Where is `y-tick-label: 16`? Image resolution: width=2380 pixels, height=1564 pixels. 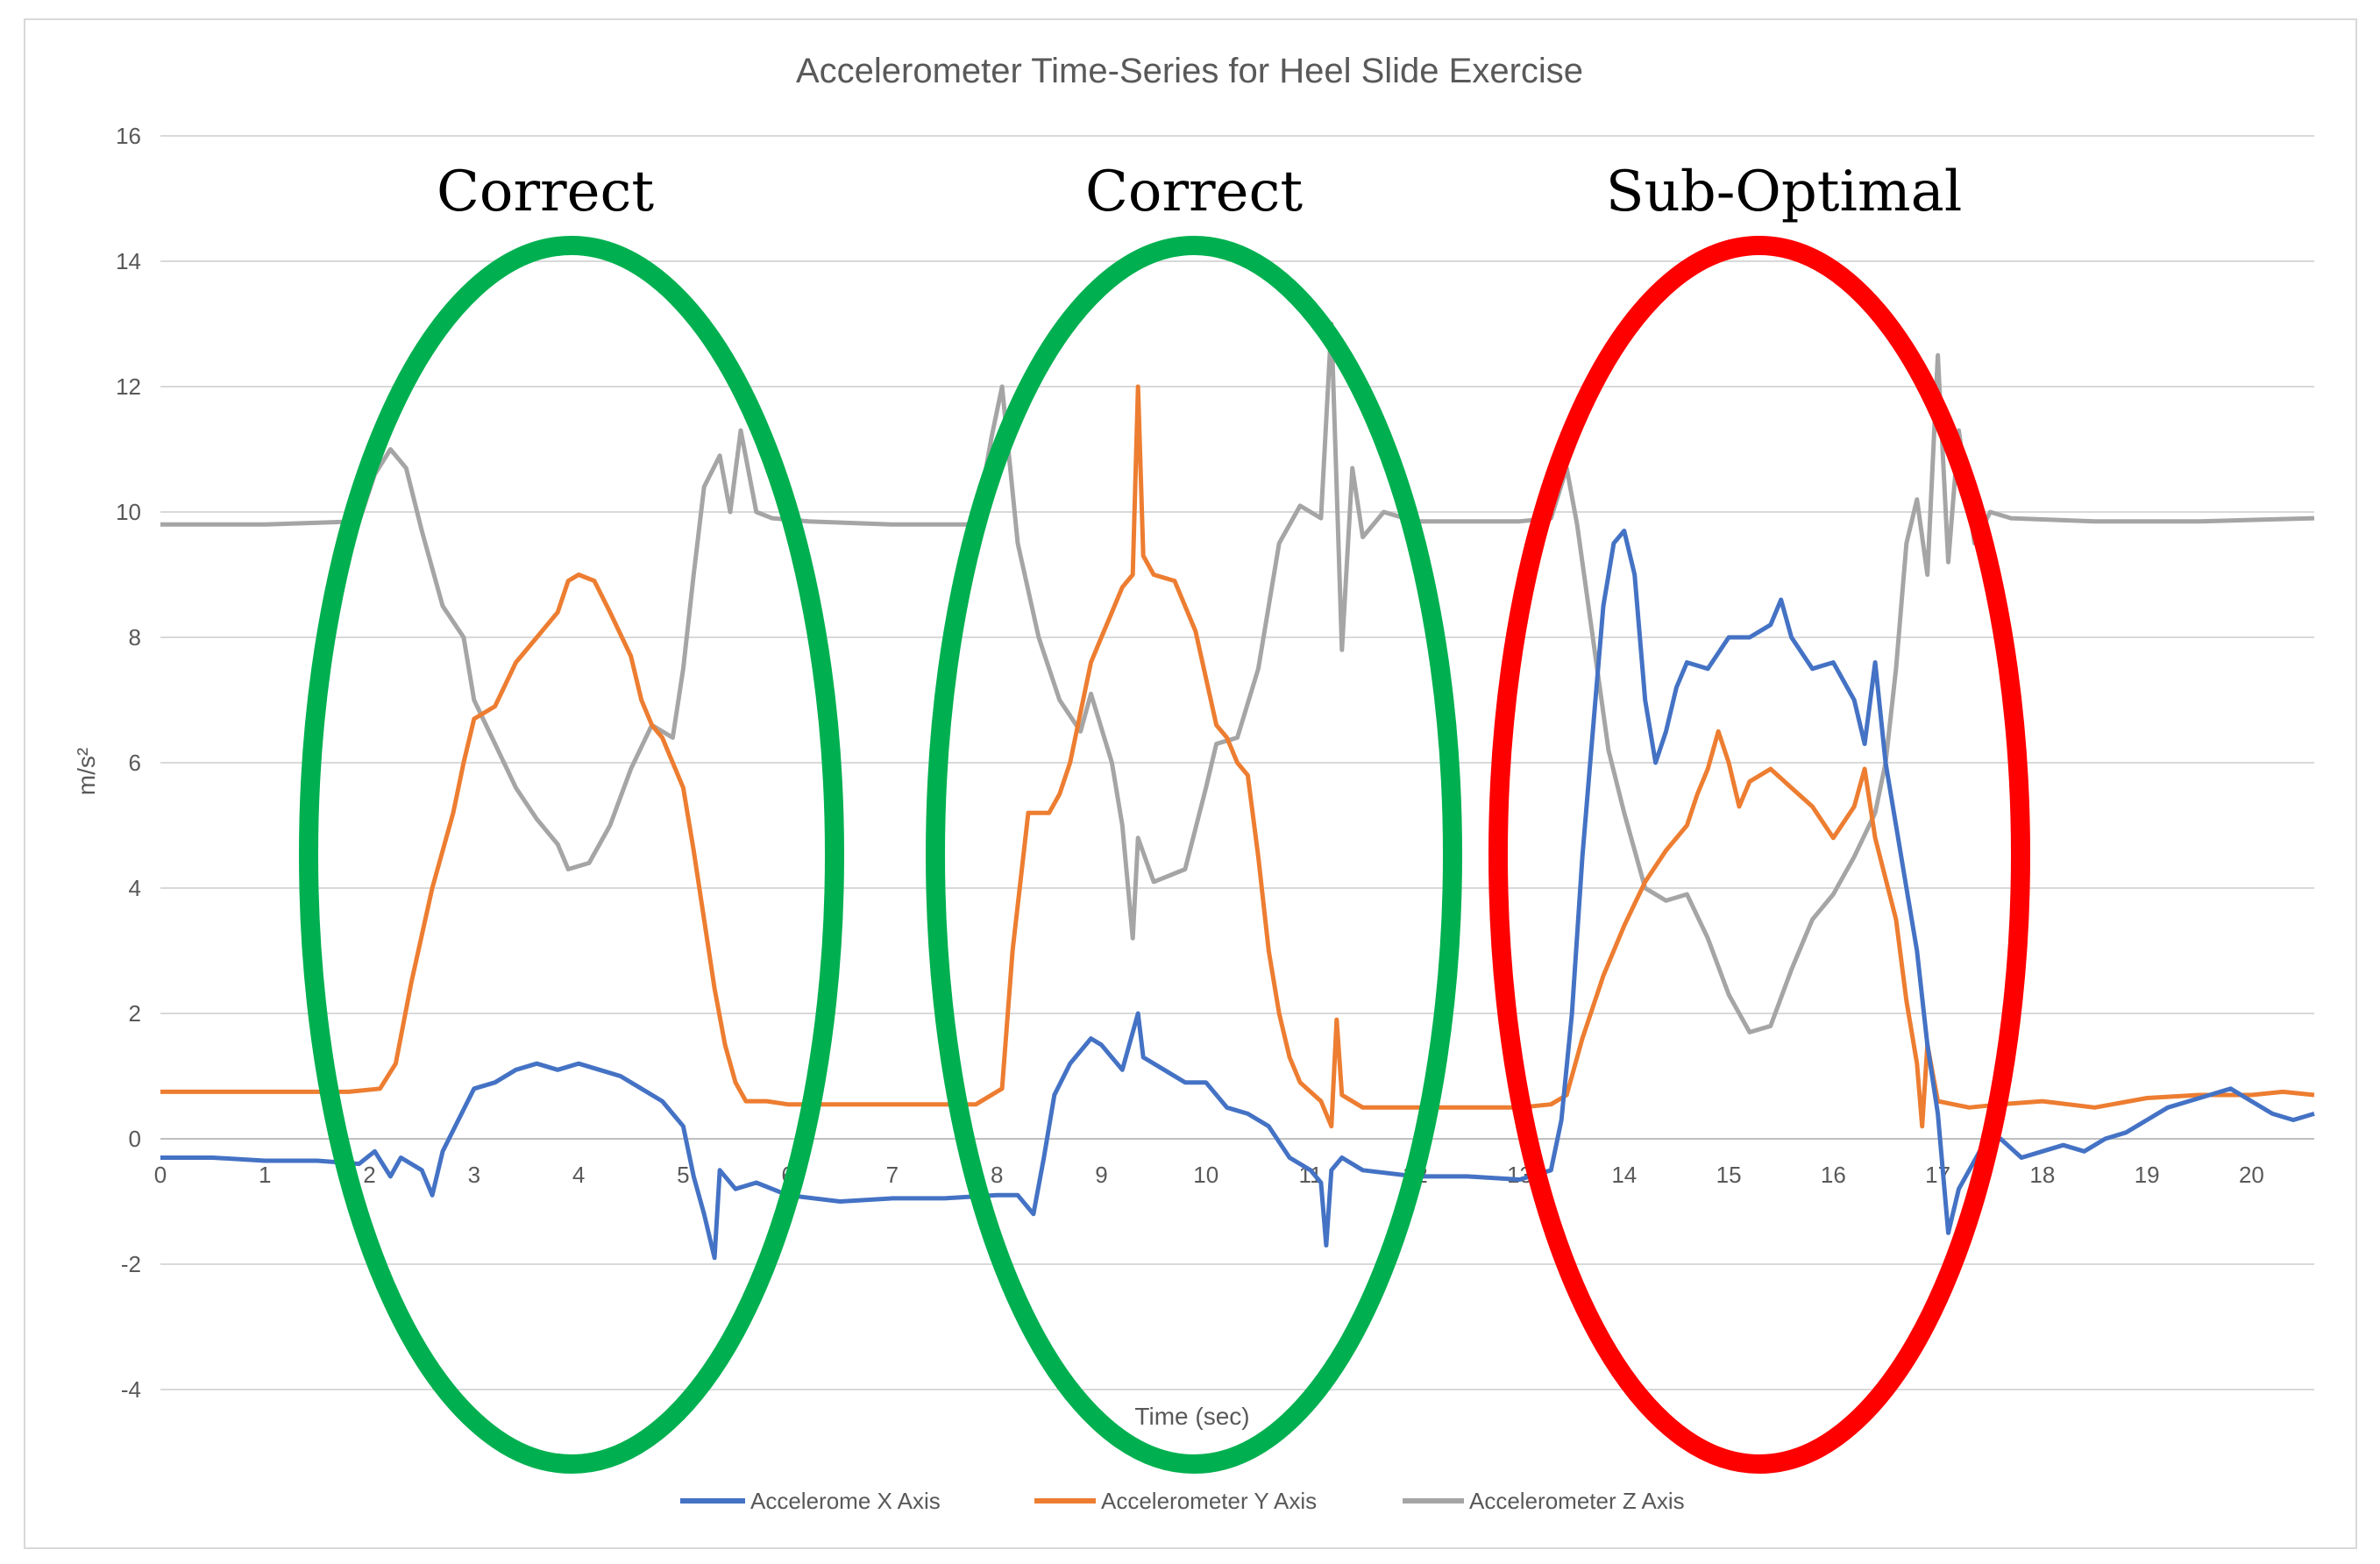
y-tick-label: 16 is located at coordinates (128, 136).